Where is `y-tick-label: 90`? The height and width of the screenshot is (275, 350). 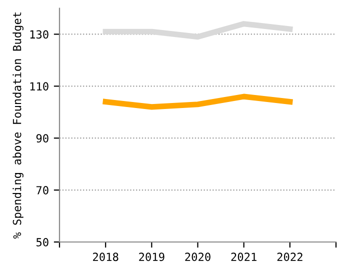 y-tick-label: 90 is located at coordinates (42, 138).